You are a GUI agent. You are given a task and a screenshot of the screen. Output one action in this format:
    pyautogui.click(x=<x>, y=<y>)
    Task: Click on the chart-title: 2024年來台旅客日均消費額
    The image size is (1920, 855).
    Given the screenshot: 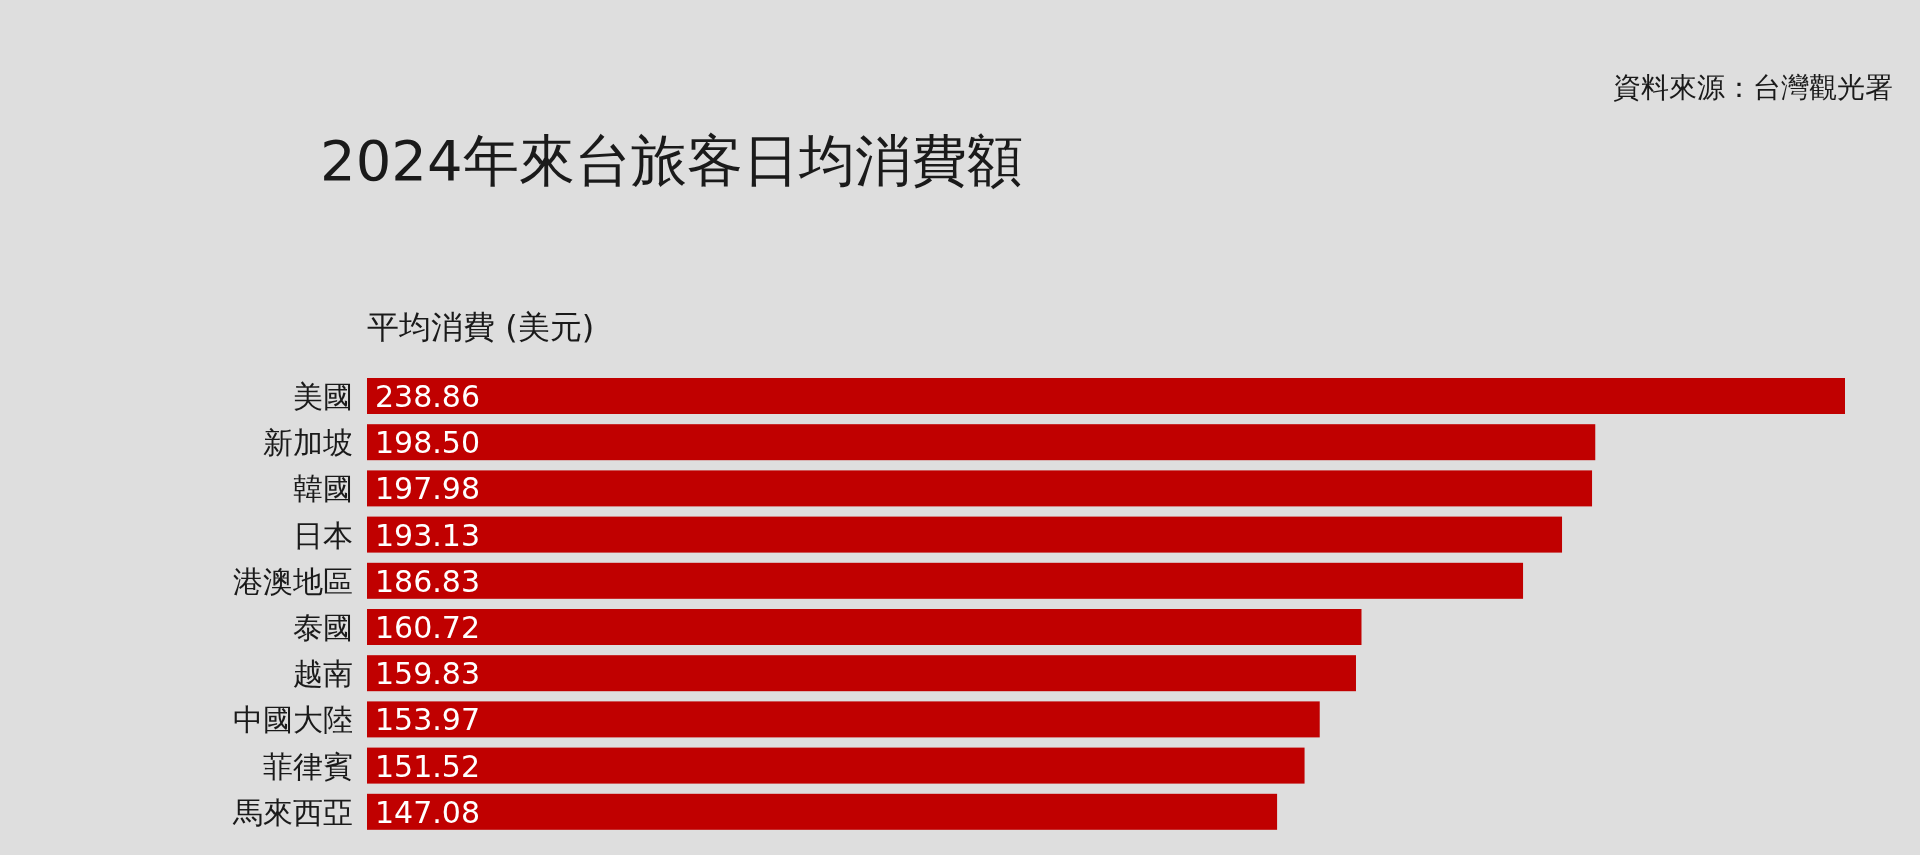 What is the action you would take?
    pyautogui.click(x=671, y=160)
    